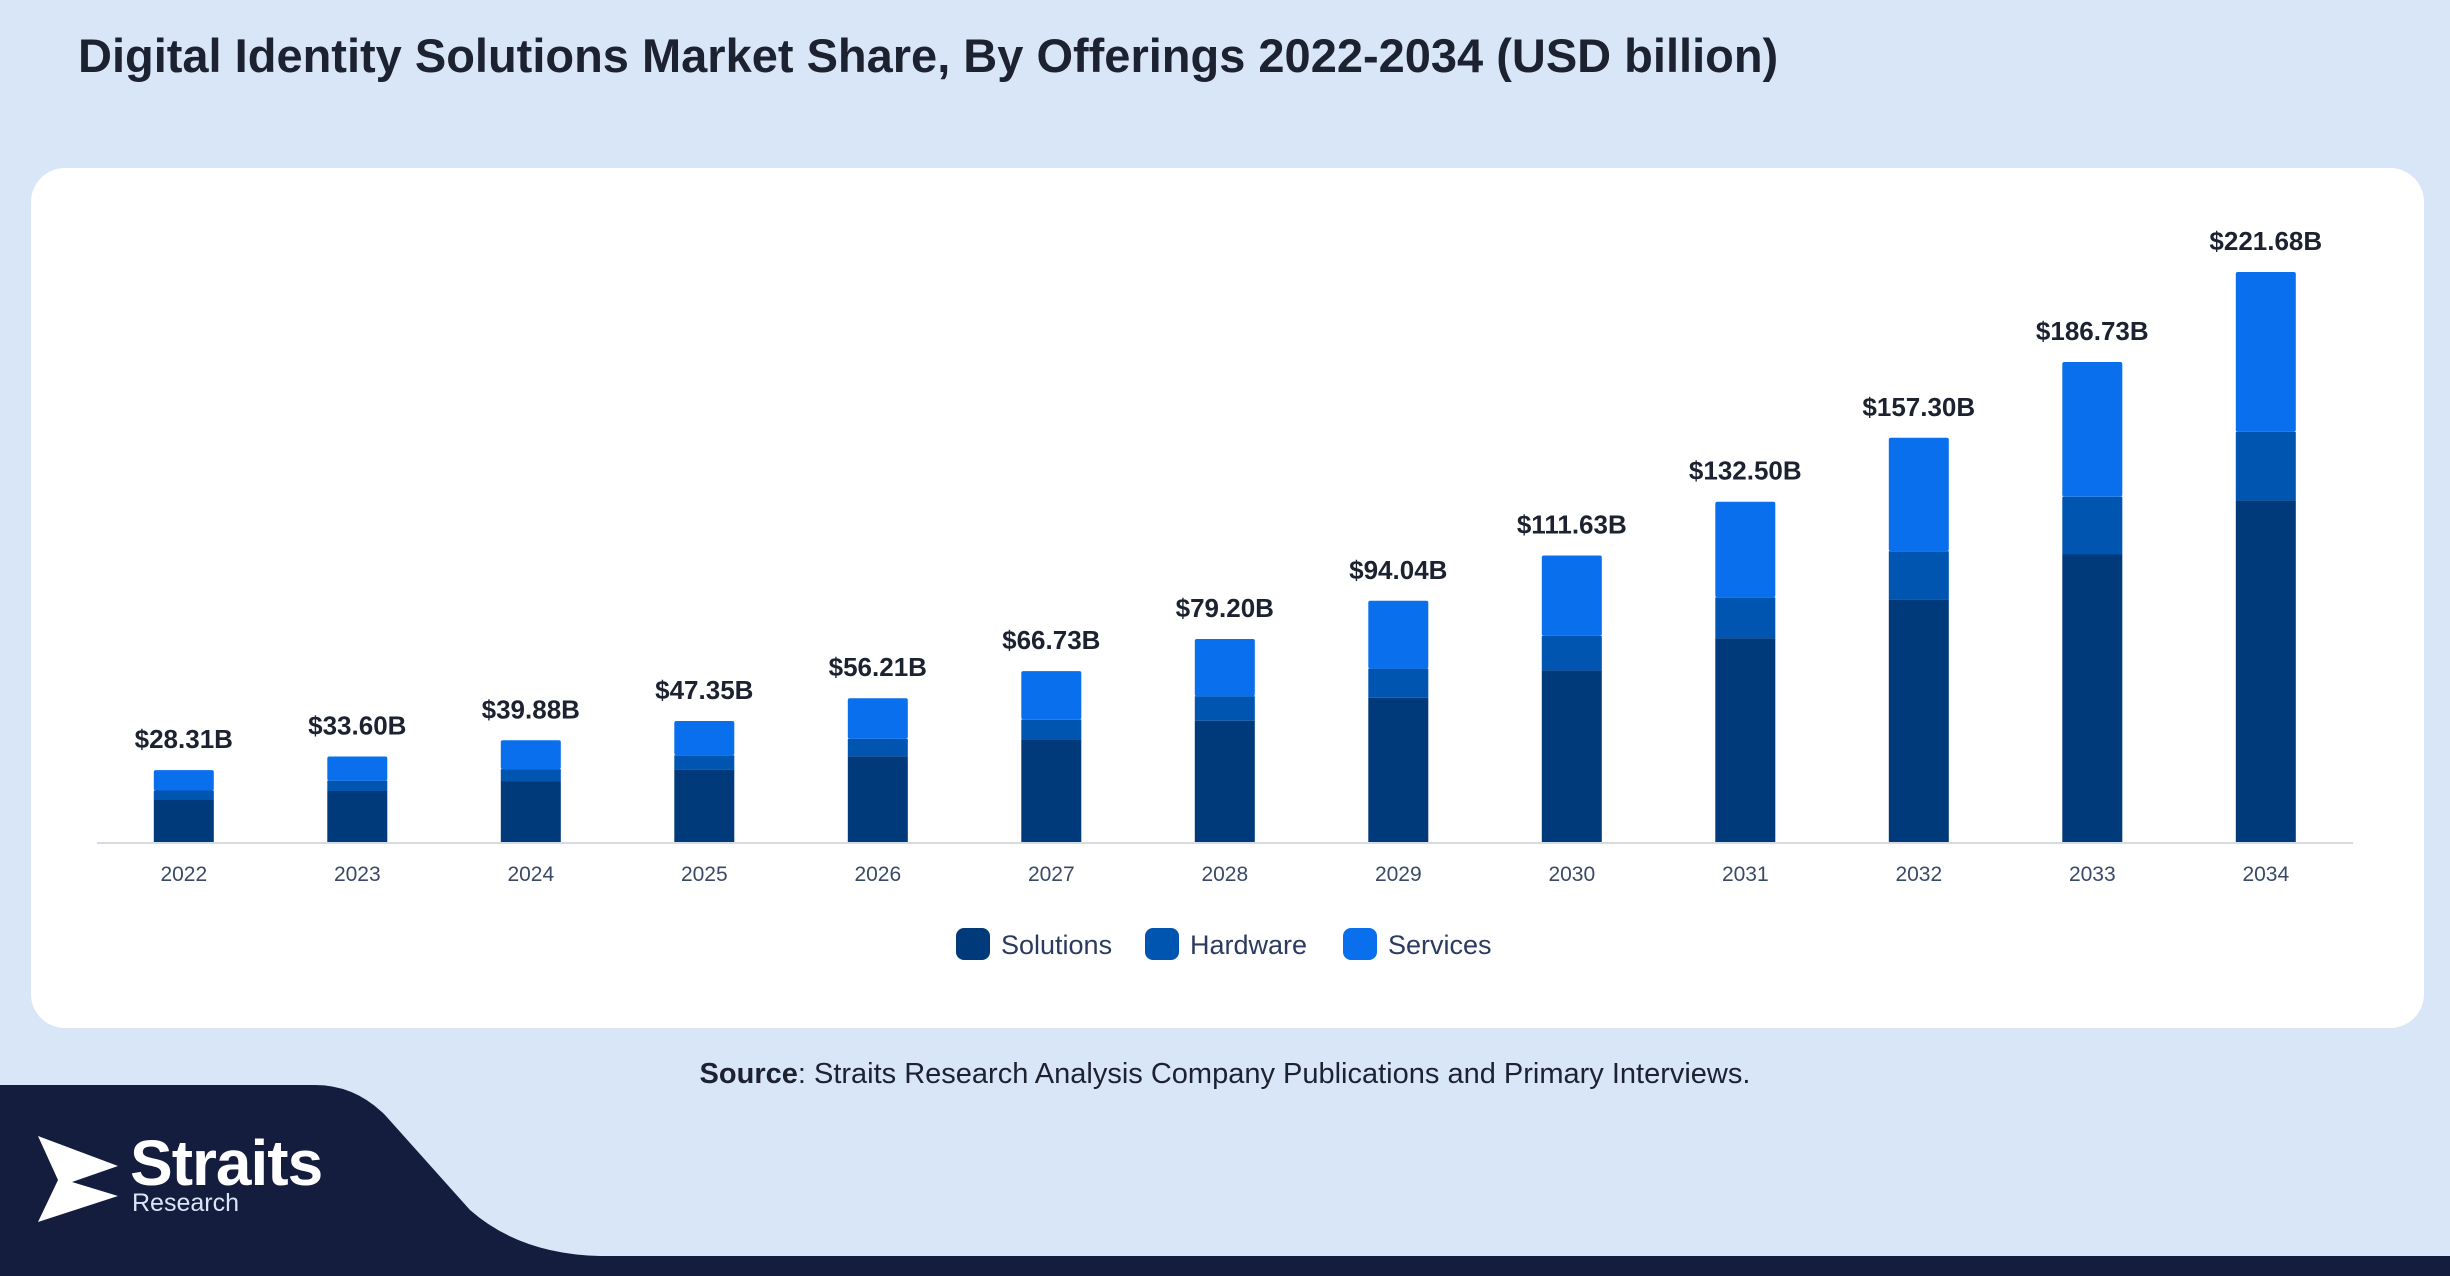 The width and height of the screenshot is (2450, 1276). I want to click on bar-services-2026, so click(877, 718).